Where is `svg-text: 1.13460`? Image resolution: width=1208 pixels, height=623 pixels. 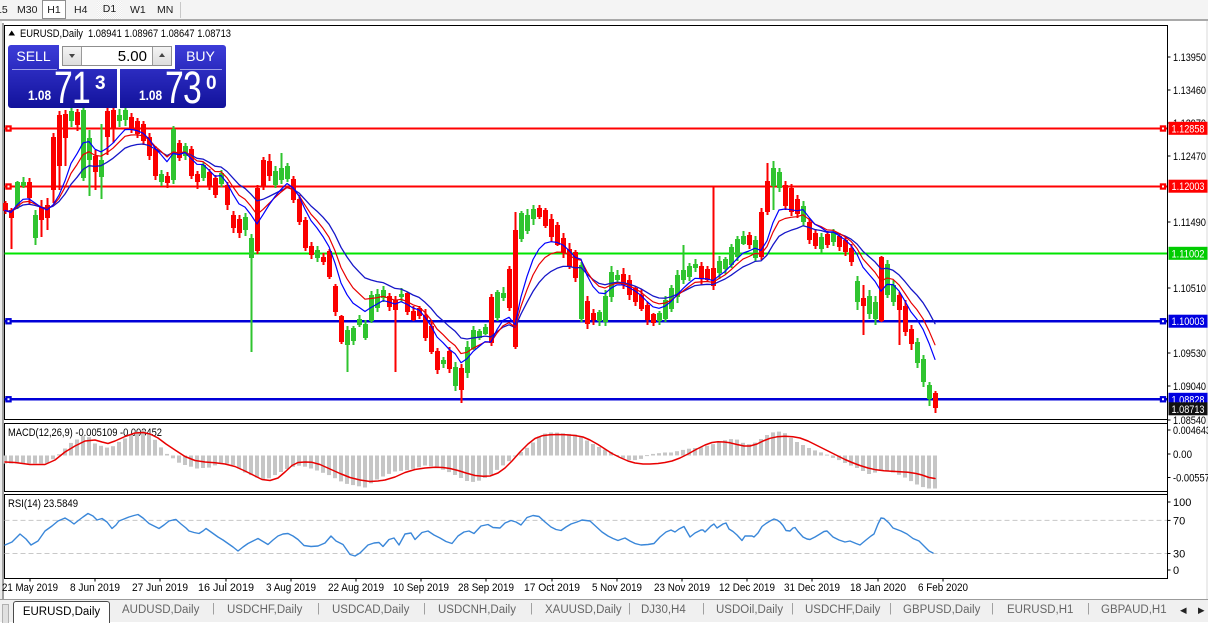 svg-text: 1.13460 is located at coordinates (1189, 91).